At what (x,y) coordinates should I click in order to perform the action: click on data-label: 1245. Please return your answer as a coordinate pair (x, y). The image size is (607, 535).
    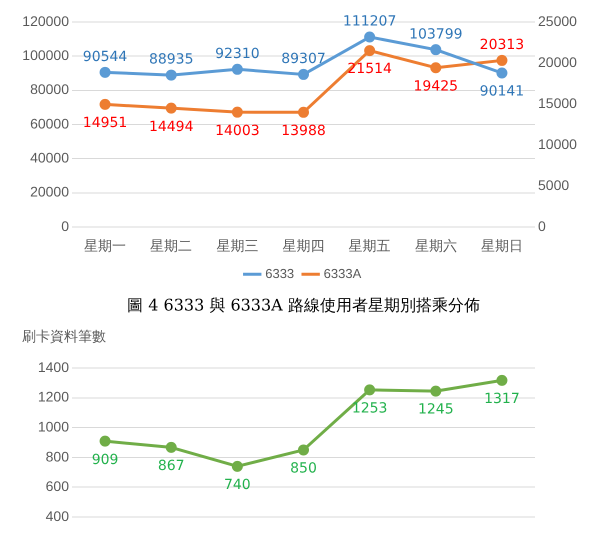
    Looking at the image, I should click on (436, 410).